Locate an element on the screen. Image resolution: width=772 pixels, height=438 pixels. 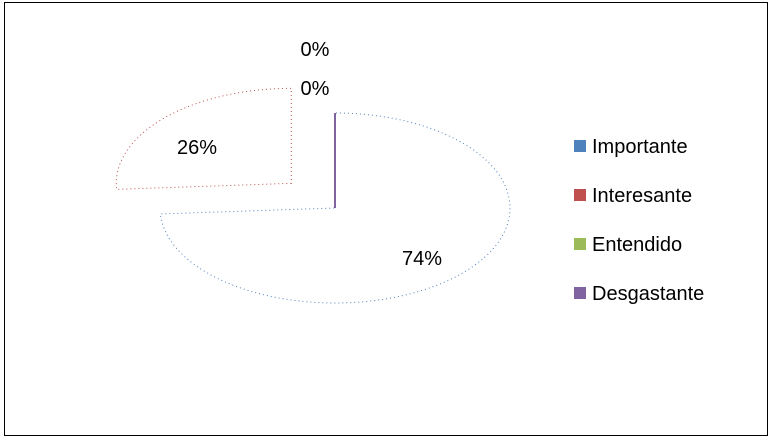
legend-item-importante: Importante is located at coordinates (631, 147).